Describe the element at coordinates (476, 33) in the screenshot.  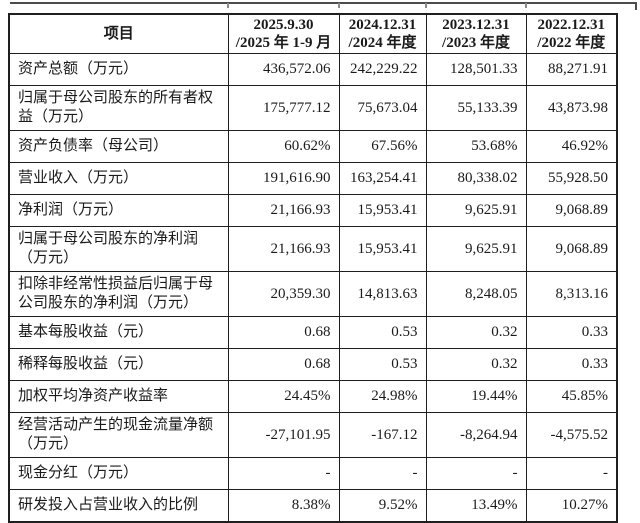
I see `column-header-2023: 2023.12.31 /2023 年度` at that location.